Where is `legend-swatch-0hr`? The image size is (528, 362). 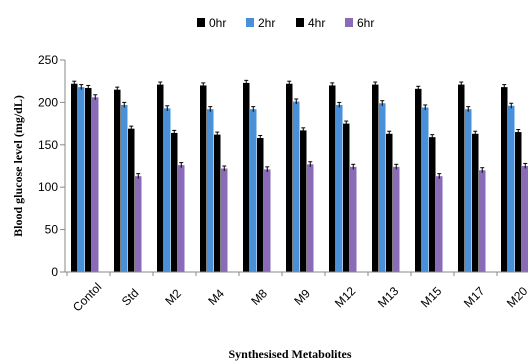 legend-swatch-0hr is located at coordinates (201, 22).